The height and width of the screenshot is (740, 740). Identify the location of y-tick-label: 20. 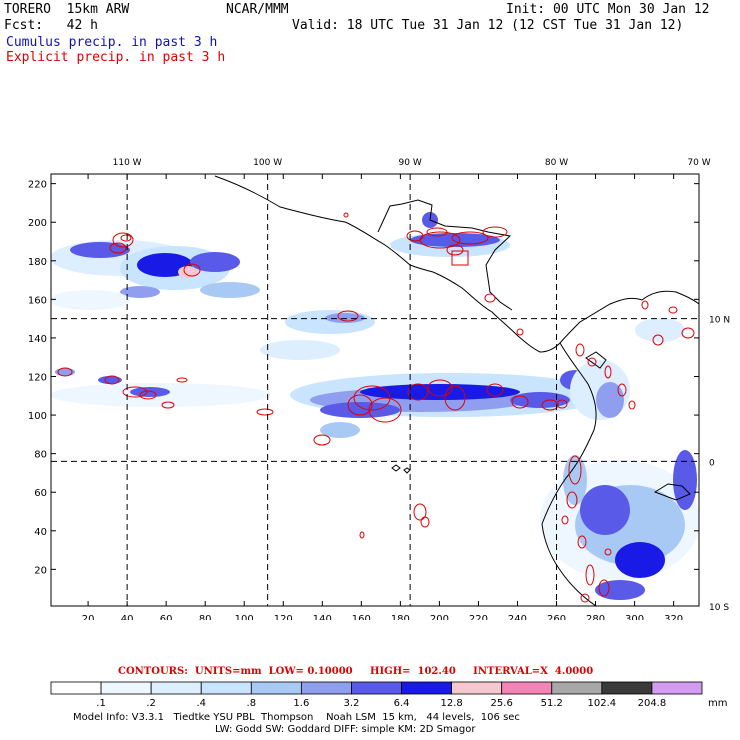
(40, 570).